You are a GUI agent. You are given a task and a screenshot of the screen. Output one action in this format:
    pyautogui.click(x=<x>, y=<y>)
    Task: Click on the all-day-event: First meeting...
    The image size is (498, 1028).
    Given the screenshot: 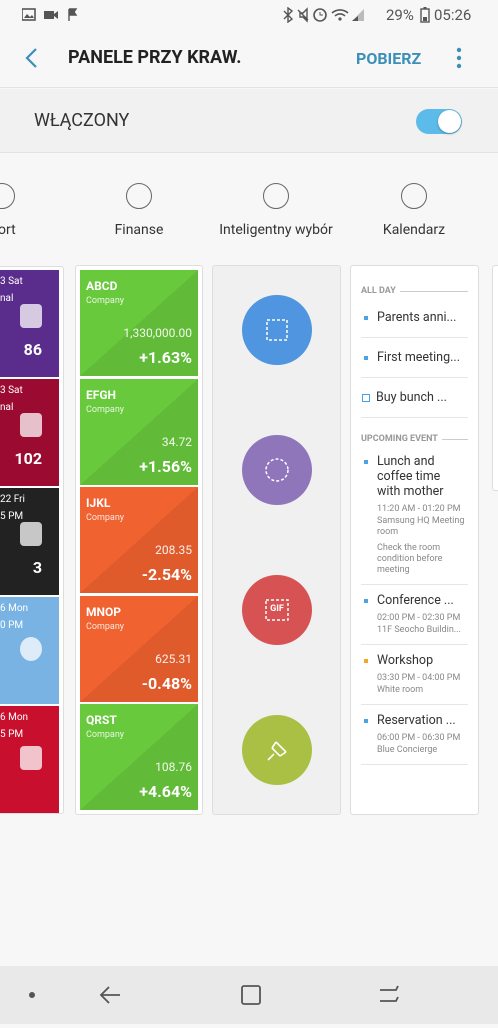 What is the action you would take?
    pyautogui.click(x=414, y=358)
    